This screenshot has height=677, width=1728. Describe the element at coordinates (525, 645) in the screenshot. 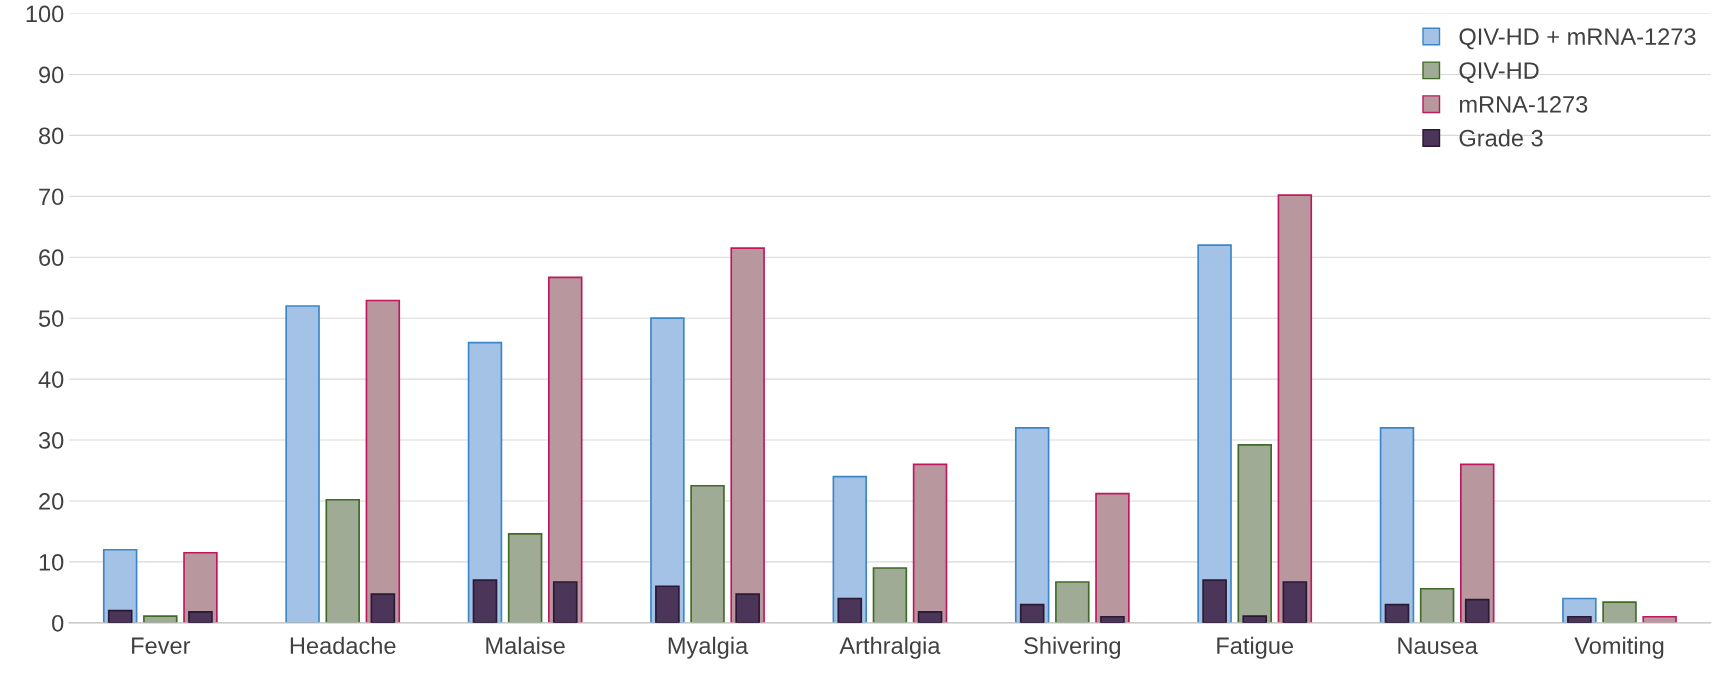

I see `x-tick-label: Malaise` at that location.